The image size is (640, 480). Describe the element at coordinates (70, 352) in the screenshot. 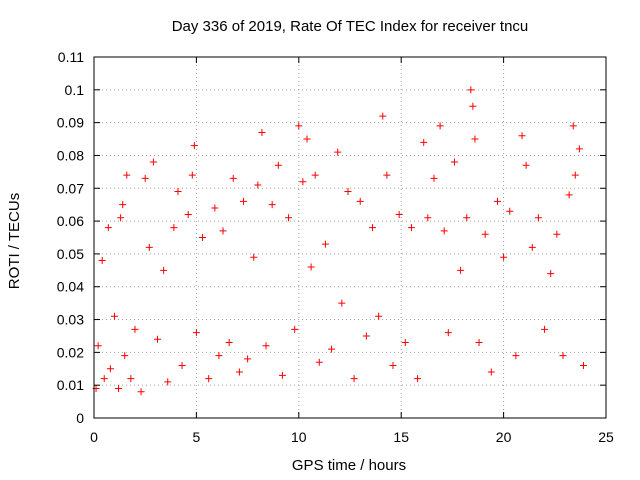

I see `y-tick-label: 0.02` at that location.